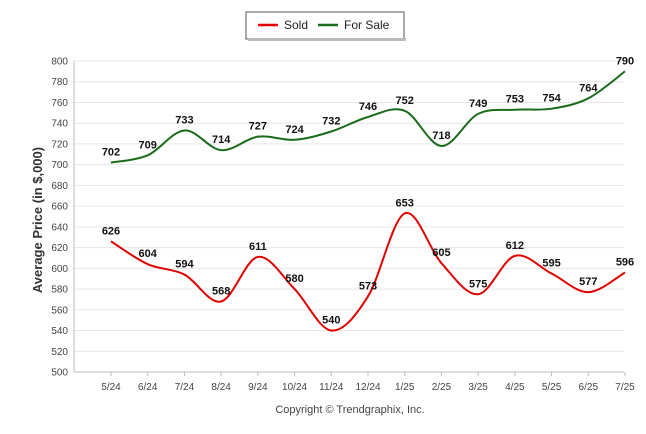 This screenshot has height=434, width=646. Describe the element at coordinates (37, 220) in the screenshot. I see `y-axis-title: Average Price (in $,000)` at that location.